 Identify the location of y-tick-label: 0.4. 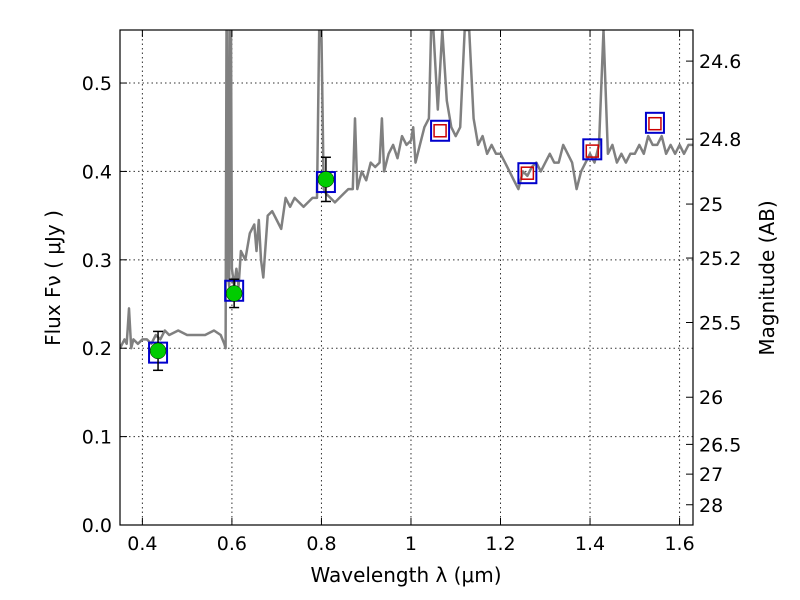
(97, 172).